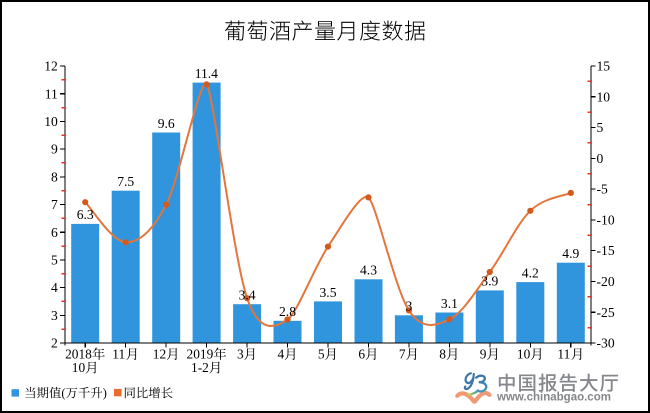 The image size is (650, 413). I want to click on svg-text: -5, so click(603, 189).